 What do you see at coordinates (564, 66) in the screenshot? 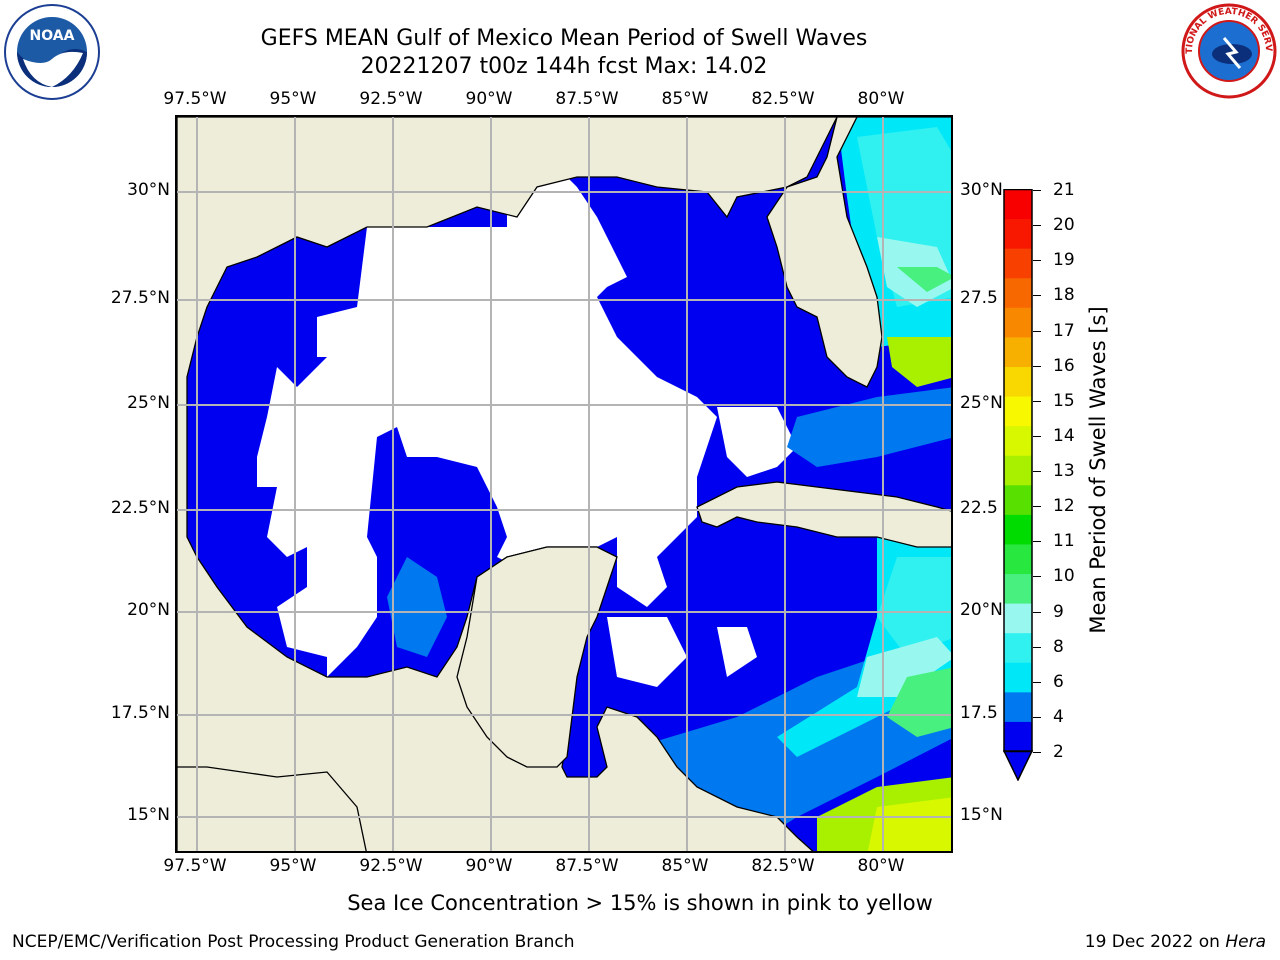
I see `map-subtitle: 20221207 t00z 144h fcst Max: 14.02` at bounding box center [564, 66].